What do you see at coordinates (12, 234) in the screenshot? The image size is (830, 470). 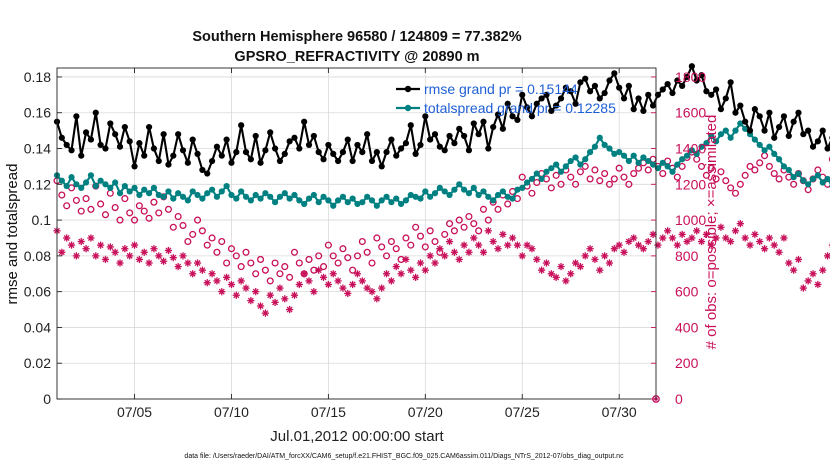 I see `y-axis-label: rmse and totalspread` at bounding box center [12, 234].